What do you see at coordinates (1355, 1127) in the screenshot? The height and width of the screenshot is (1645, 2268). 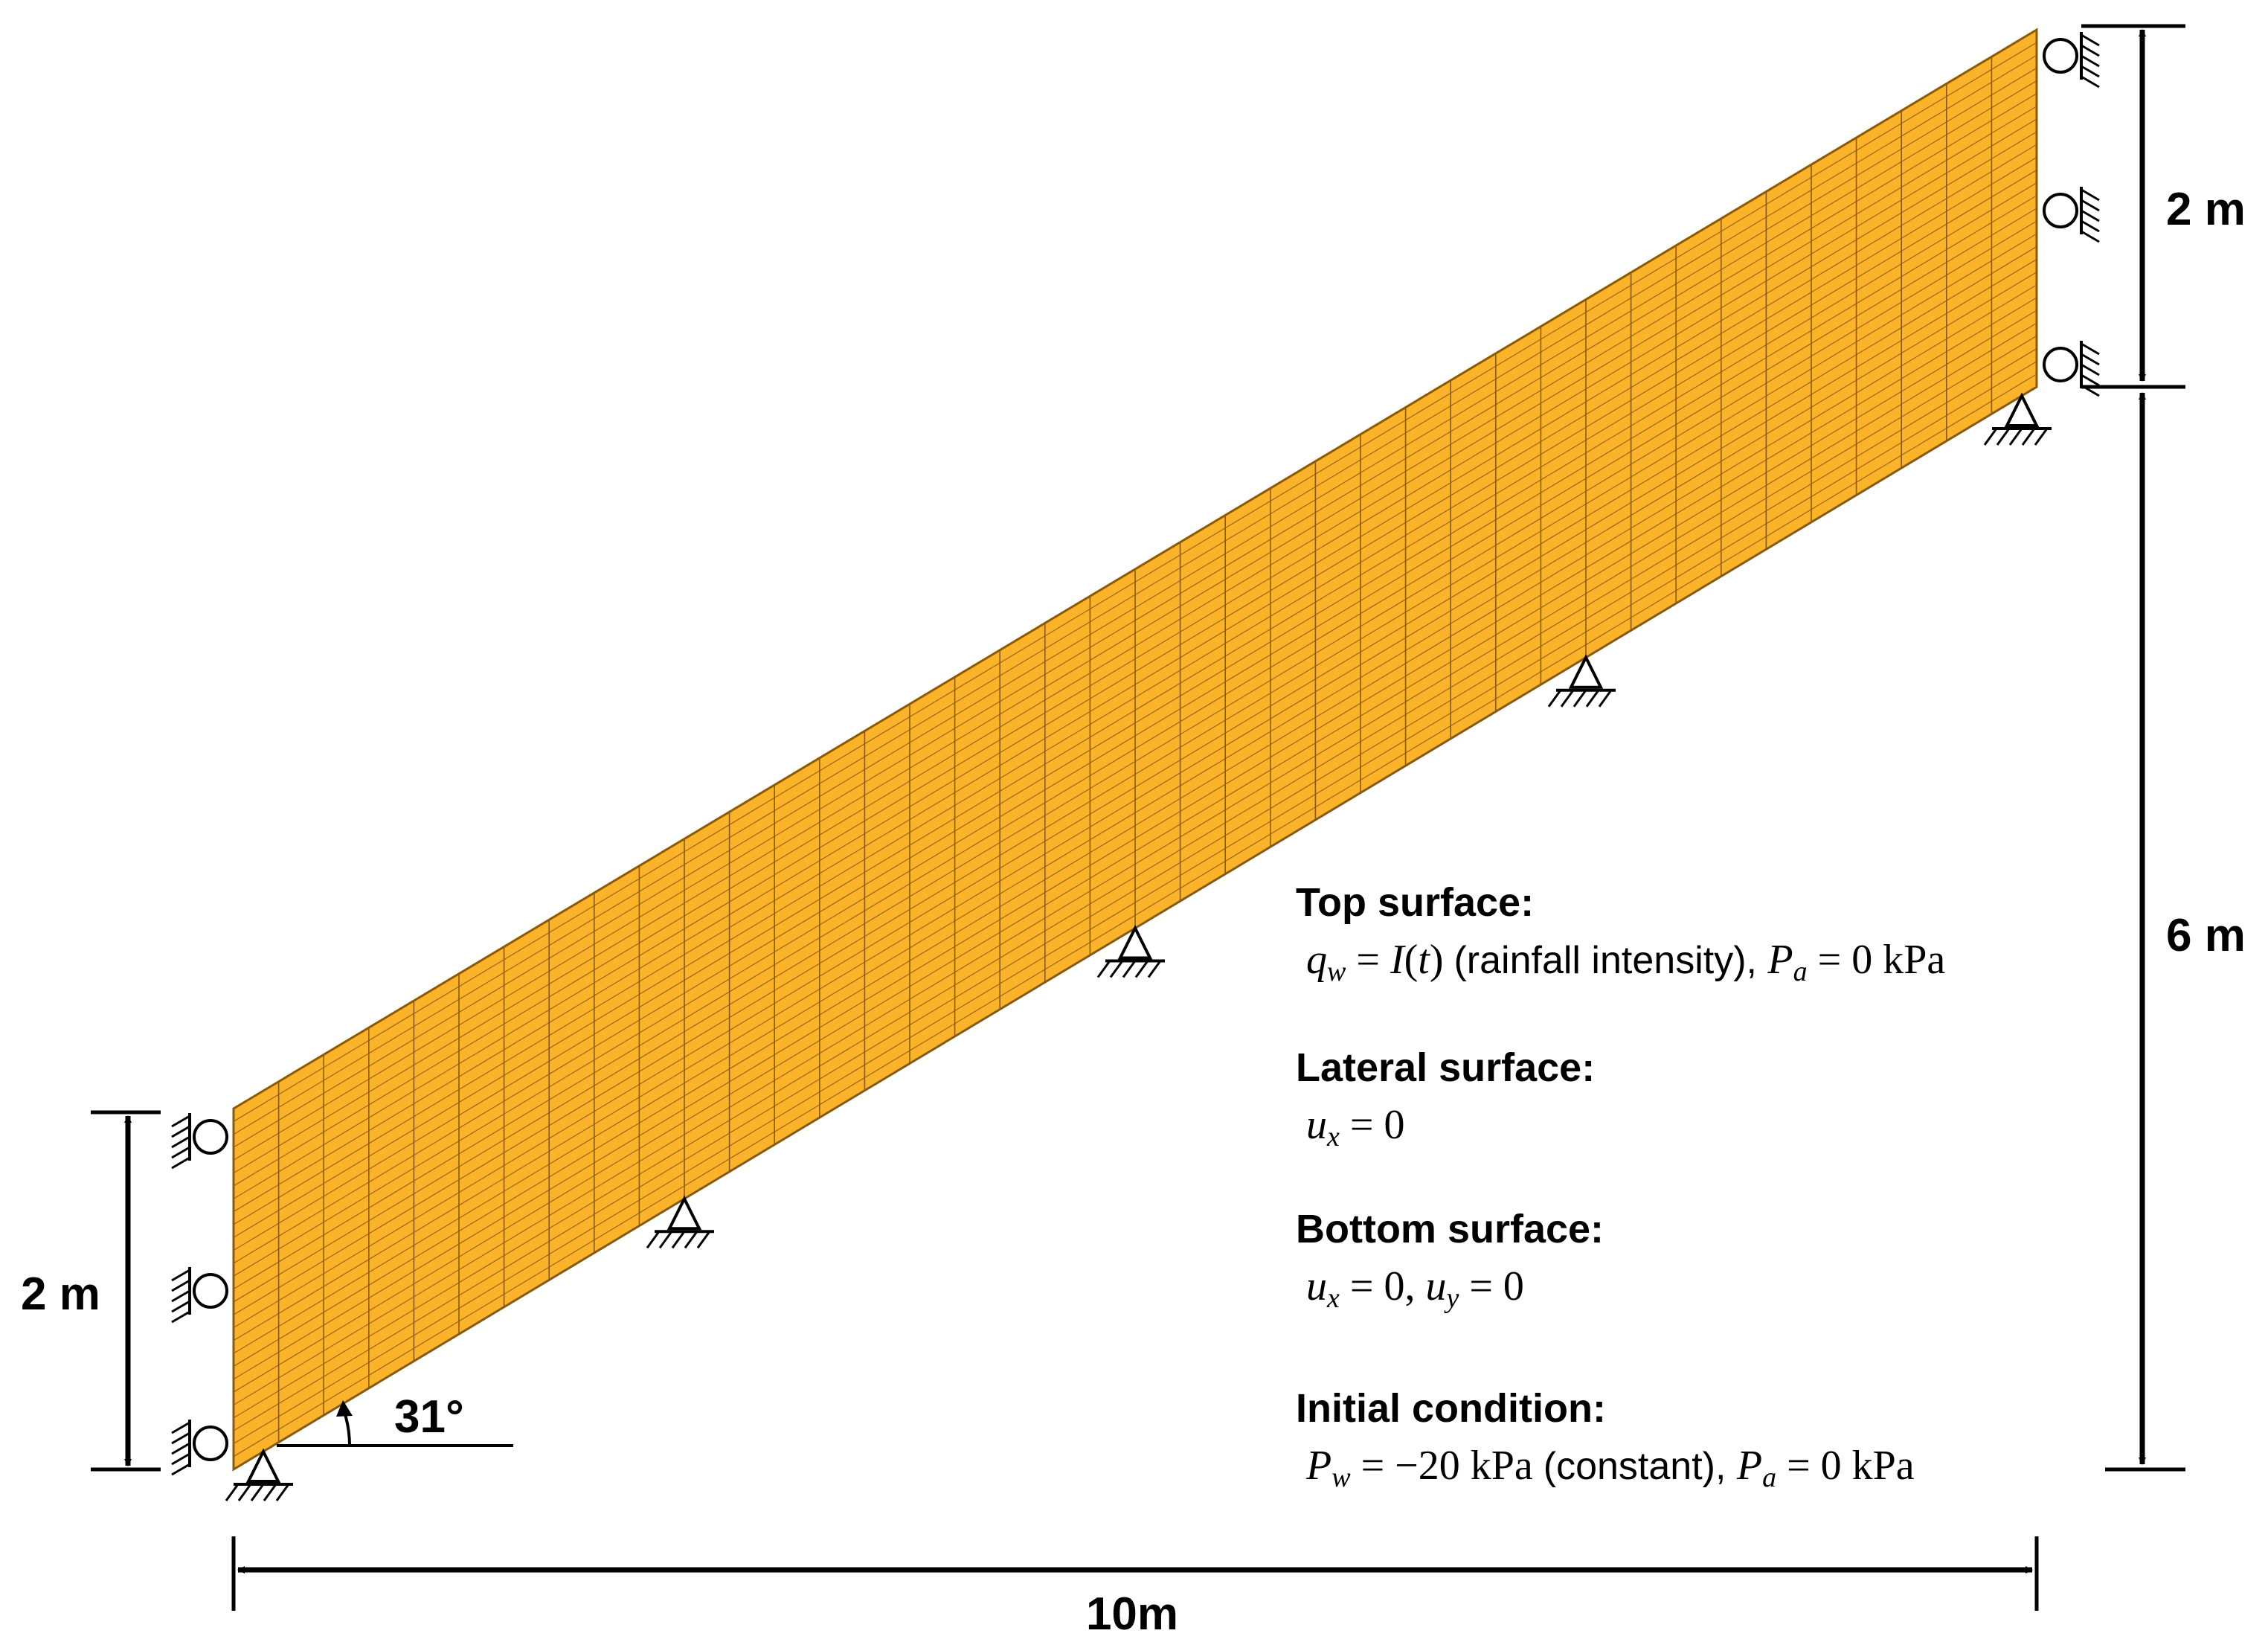 I see `lateral-surface-equation: ux = 0` at bounding box center [1355, 1127].